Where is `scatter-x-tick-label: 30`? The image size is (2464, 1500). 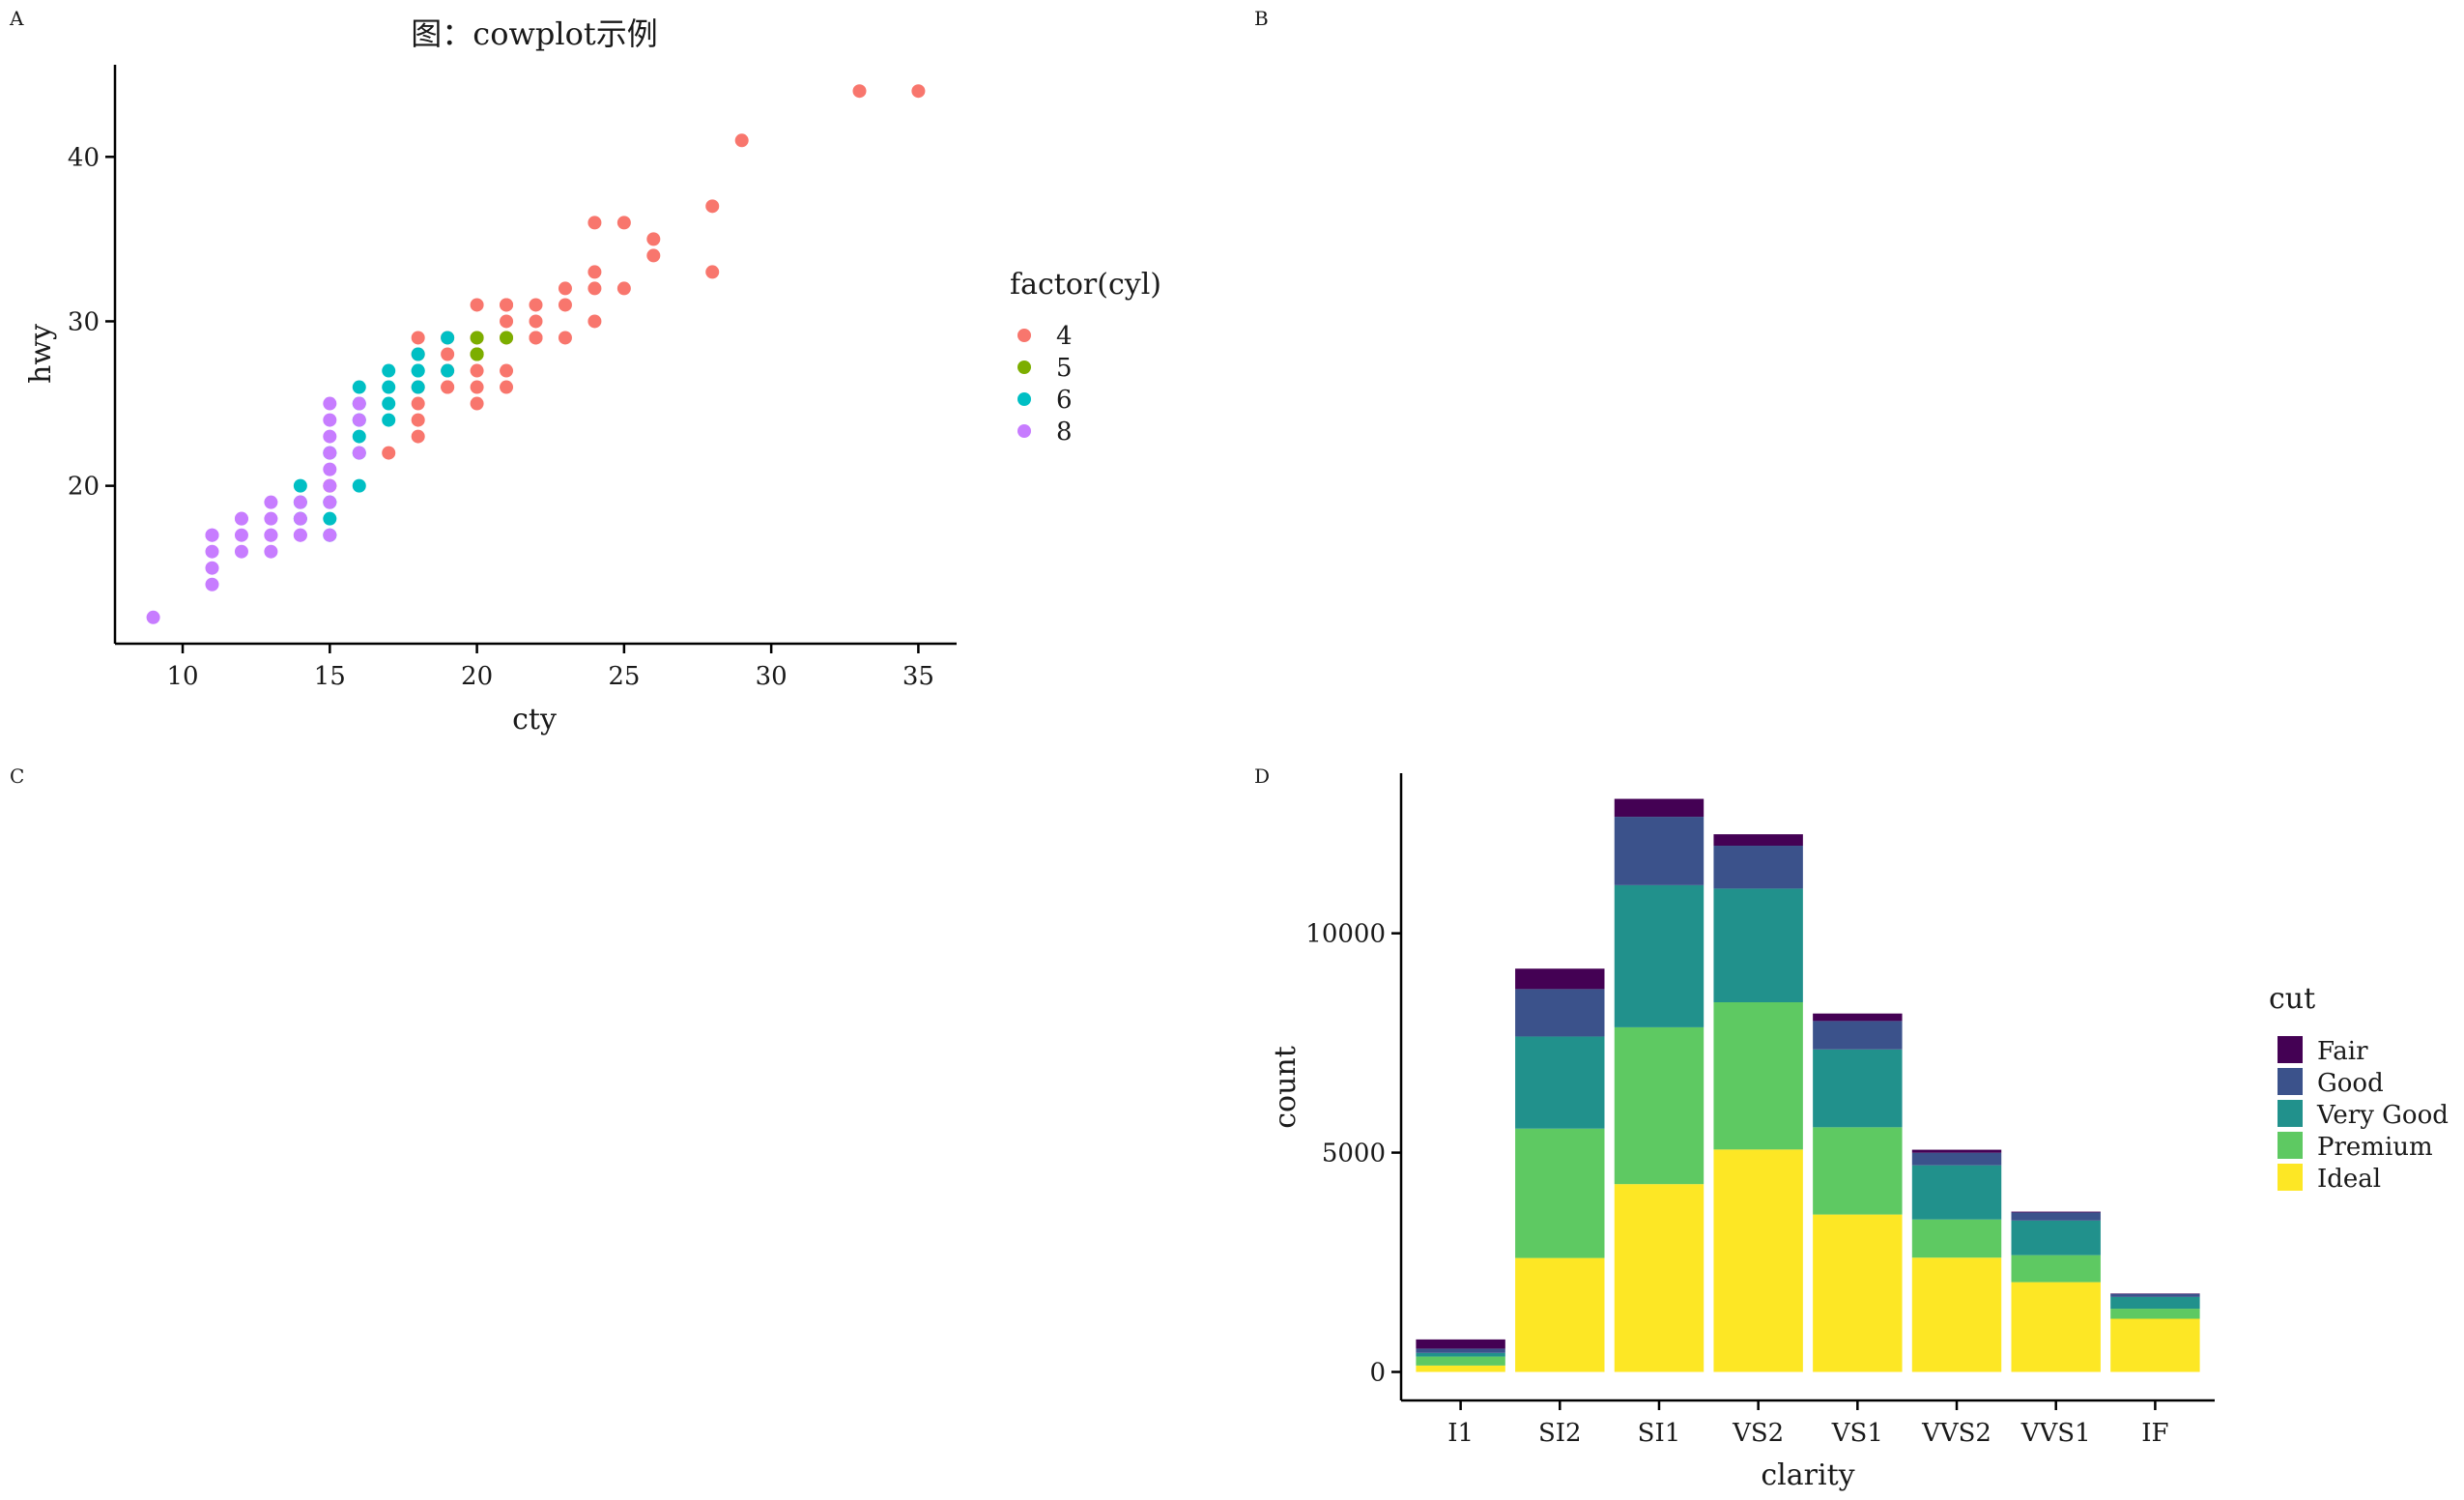
scatter-x-tick-label: 30 is located at coordinates (772, 676).